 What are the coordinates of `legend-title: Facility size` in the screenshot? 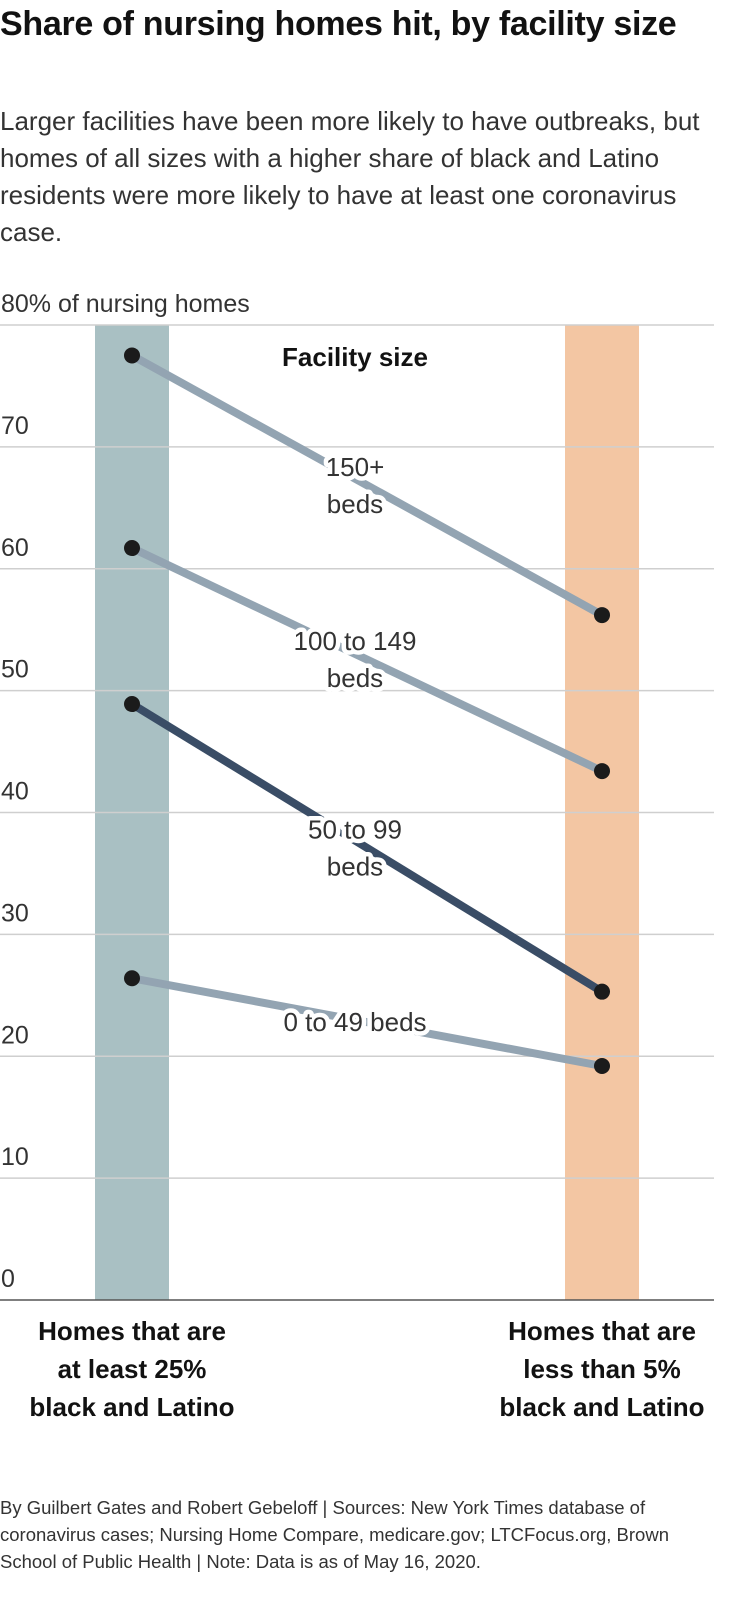 It's located at (355, 357).